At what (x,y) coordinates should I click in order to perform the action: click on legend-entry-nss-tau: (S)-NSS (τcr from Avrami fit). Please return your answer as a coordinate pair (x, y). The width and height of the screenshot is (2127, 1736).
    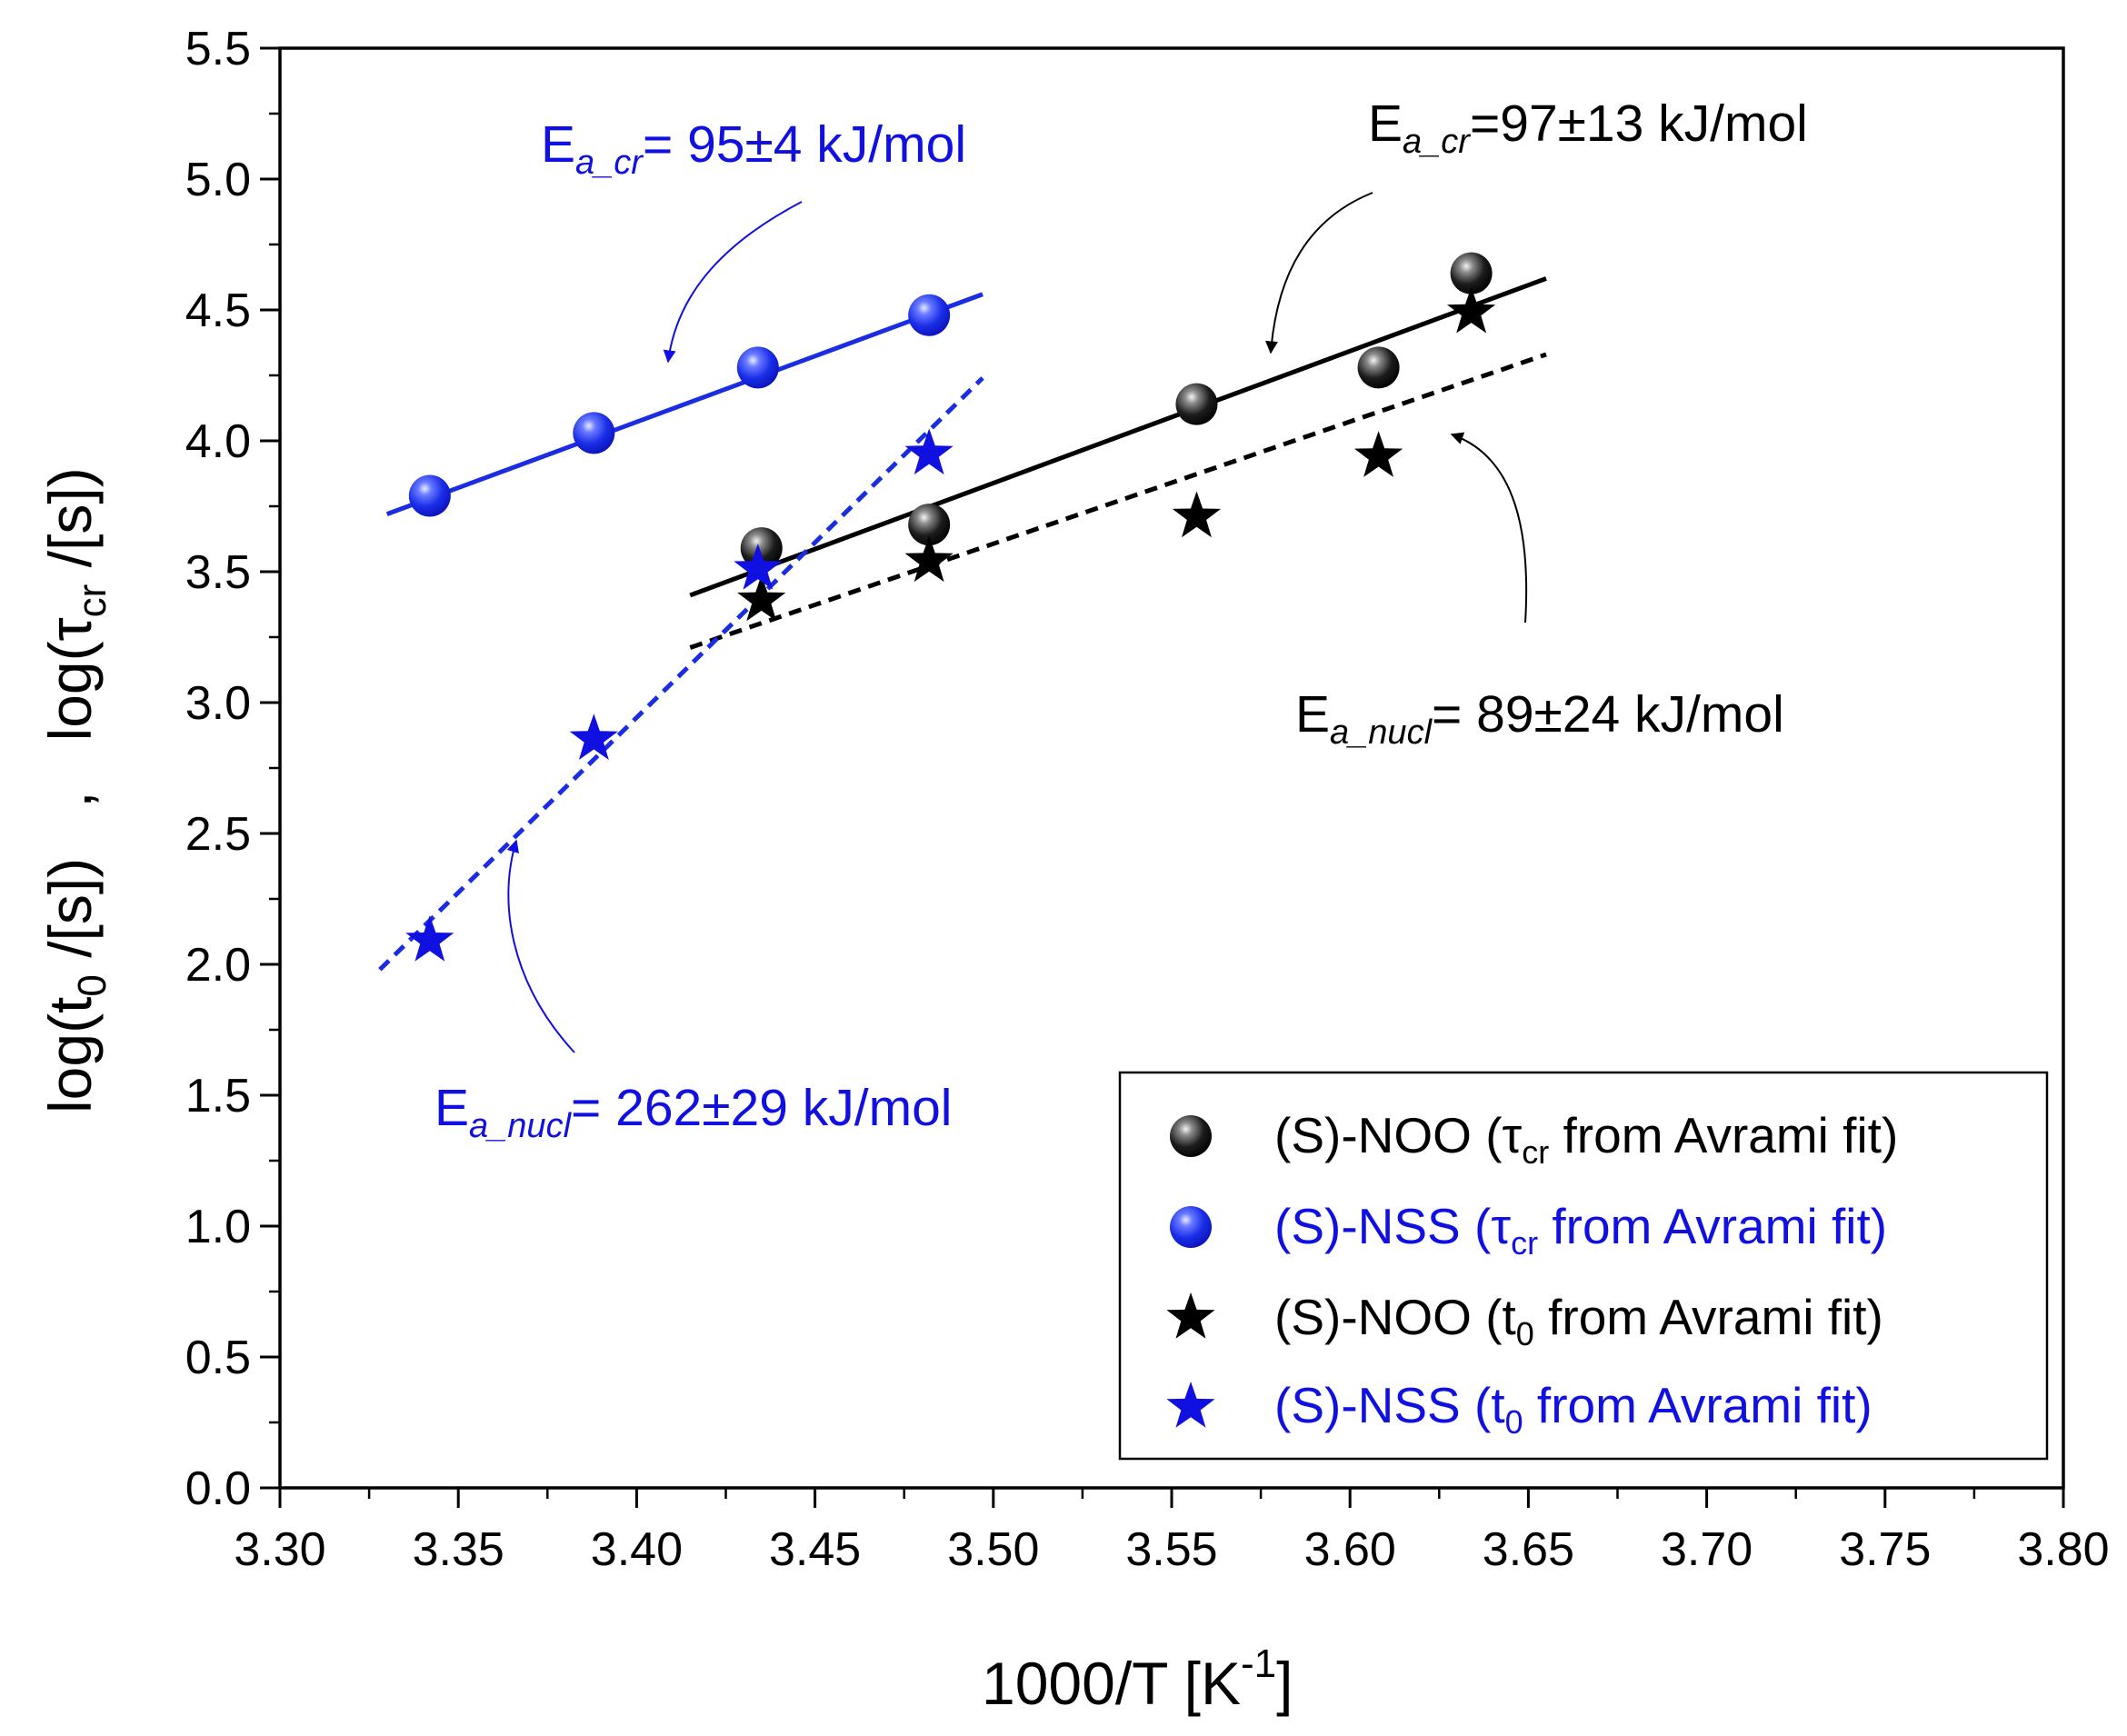
    Looking at the image, I should click on (1581, 1230).